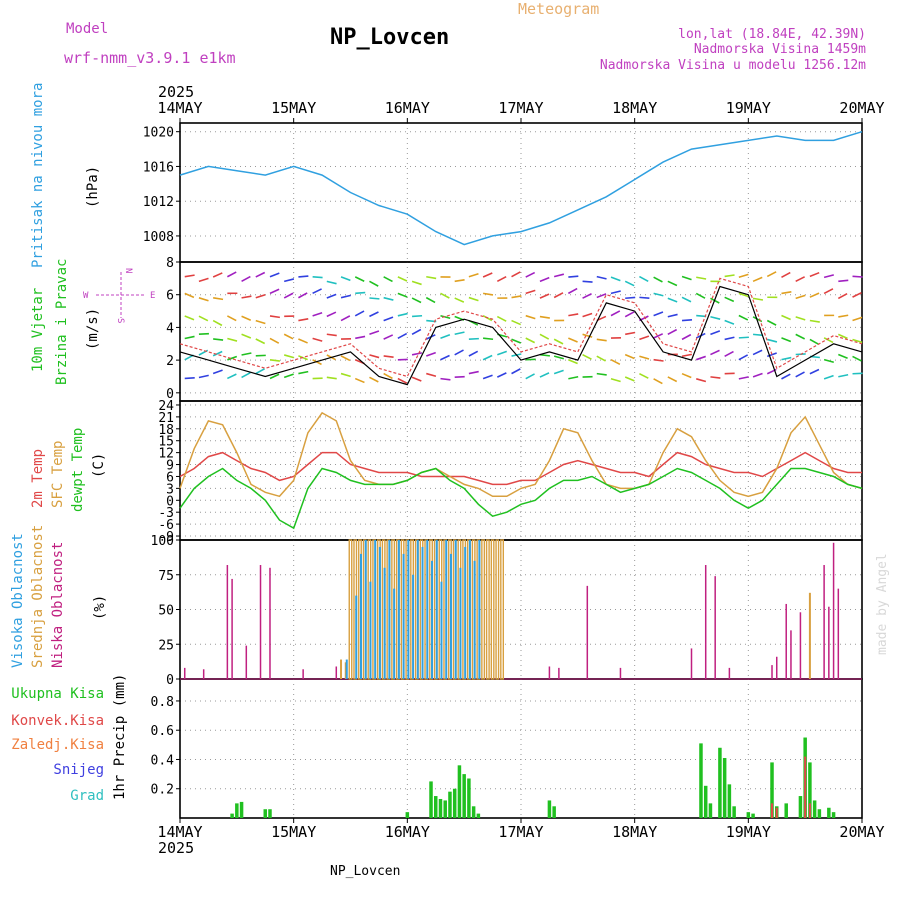 The image size is (900, 900). What do you see at coordinates (176, 848) in the screenshot?
I see `year-bottom: 2025` at bounding box center [176, 848].